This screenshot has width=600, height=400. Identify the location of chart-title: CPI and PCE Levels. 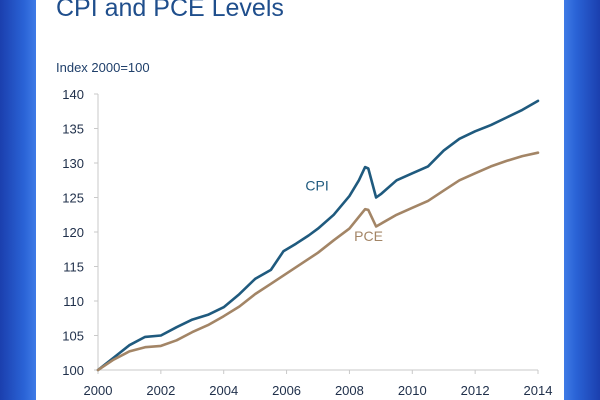
(170, 11).